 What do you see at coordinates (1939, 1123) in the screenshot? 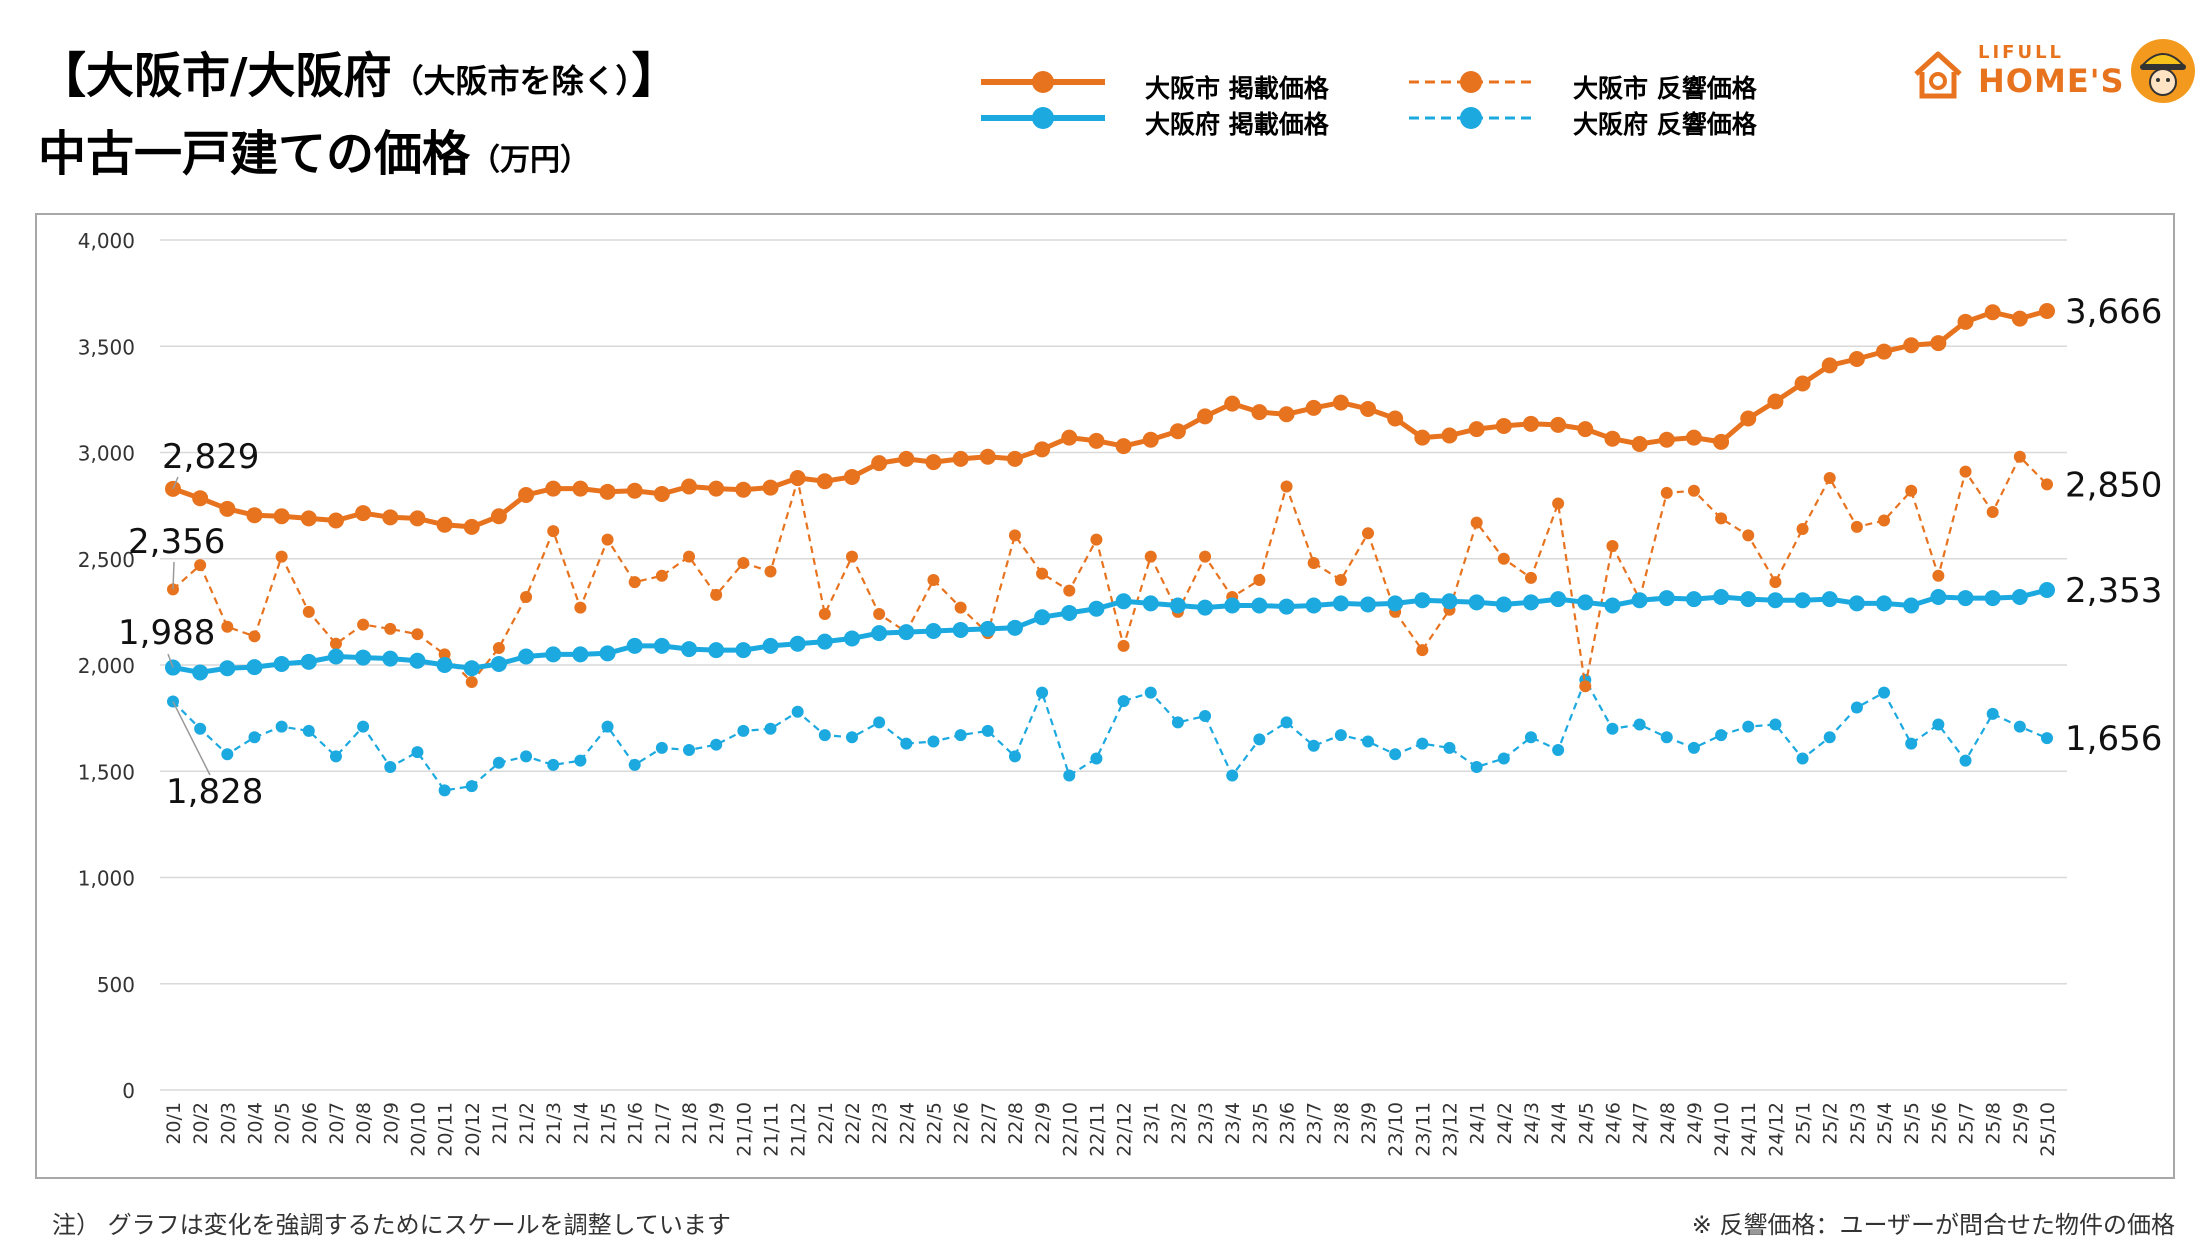
I see `x-tick-label: 25/6` at bounding box center [1939, 1123].